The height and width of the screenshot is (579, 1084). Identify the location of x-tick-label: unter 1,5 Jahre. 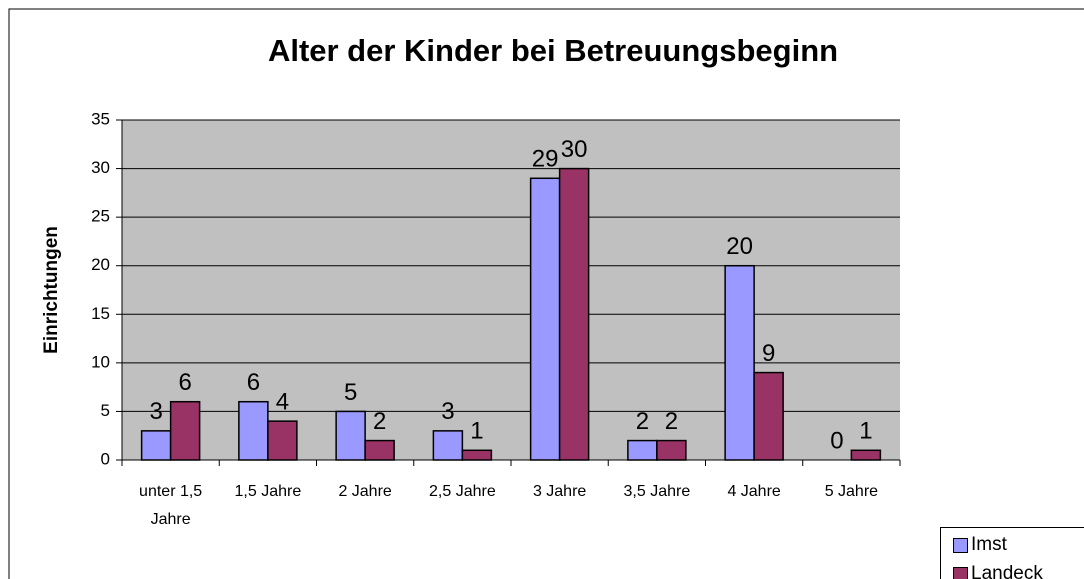
(171, 505).